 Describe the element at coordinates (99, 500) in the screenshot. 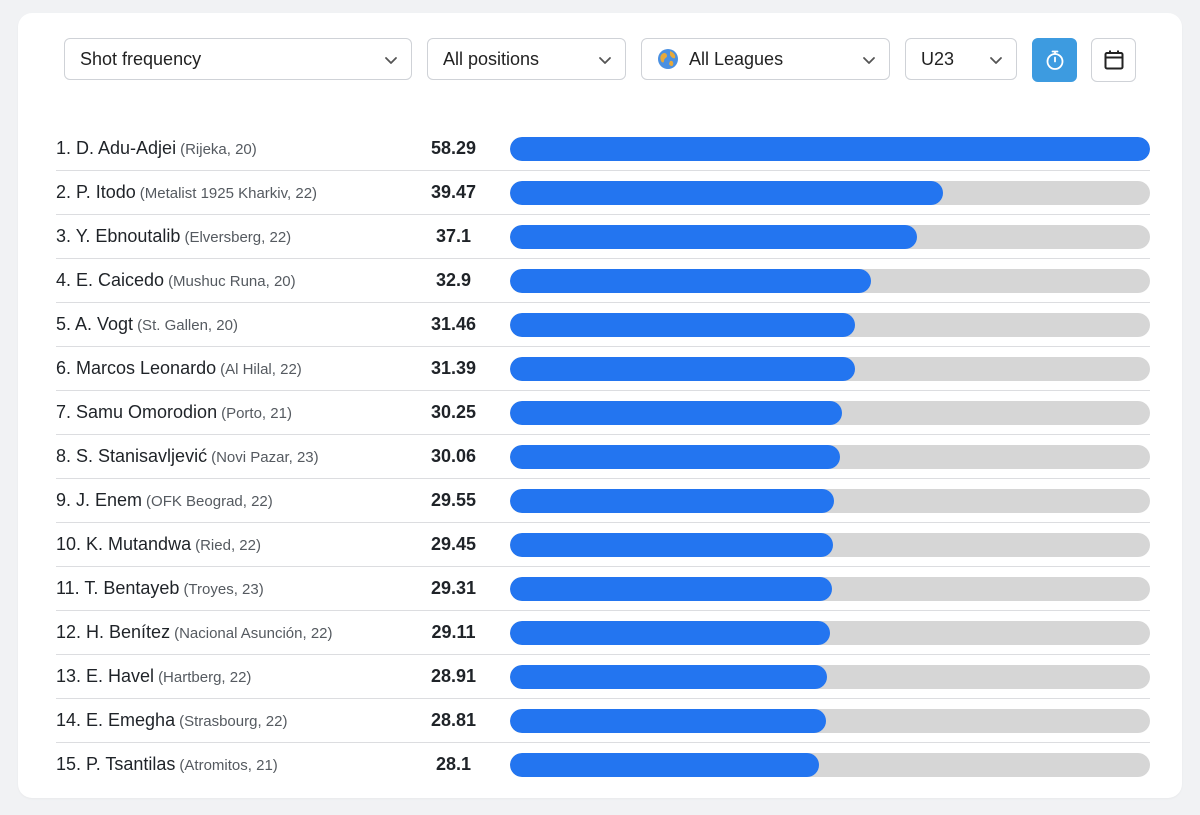

I see `player-rank-name: 9. J. Enem` at that location.